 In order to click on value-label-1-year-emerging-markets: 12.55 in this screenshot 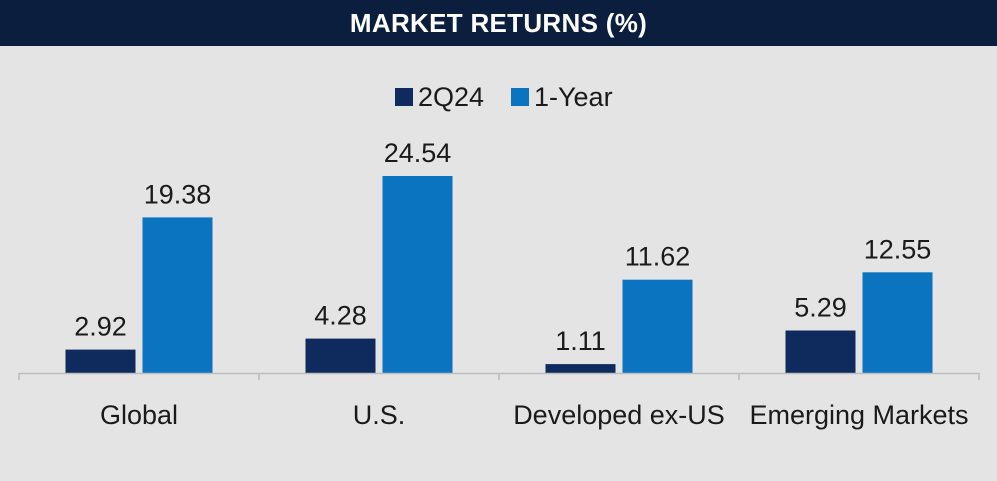, I will do `click(898, 249)`.